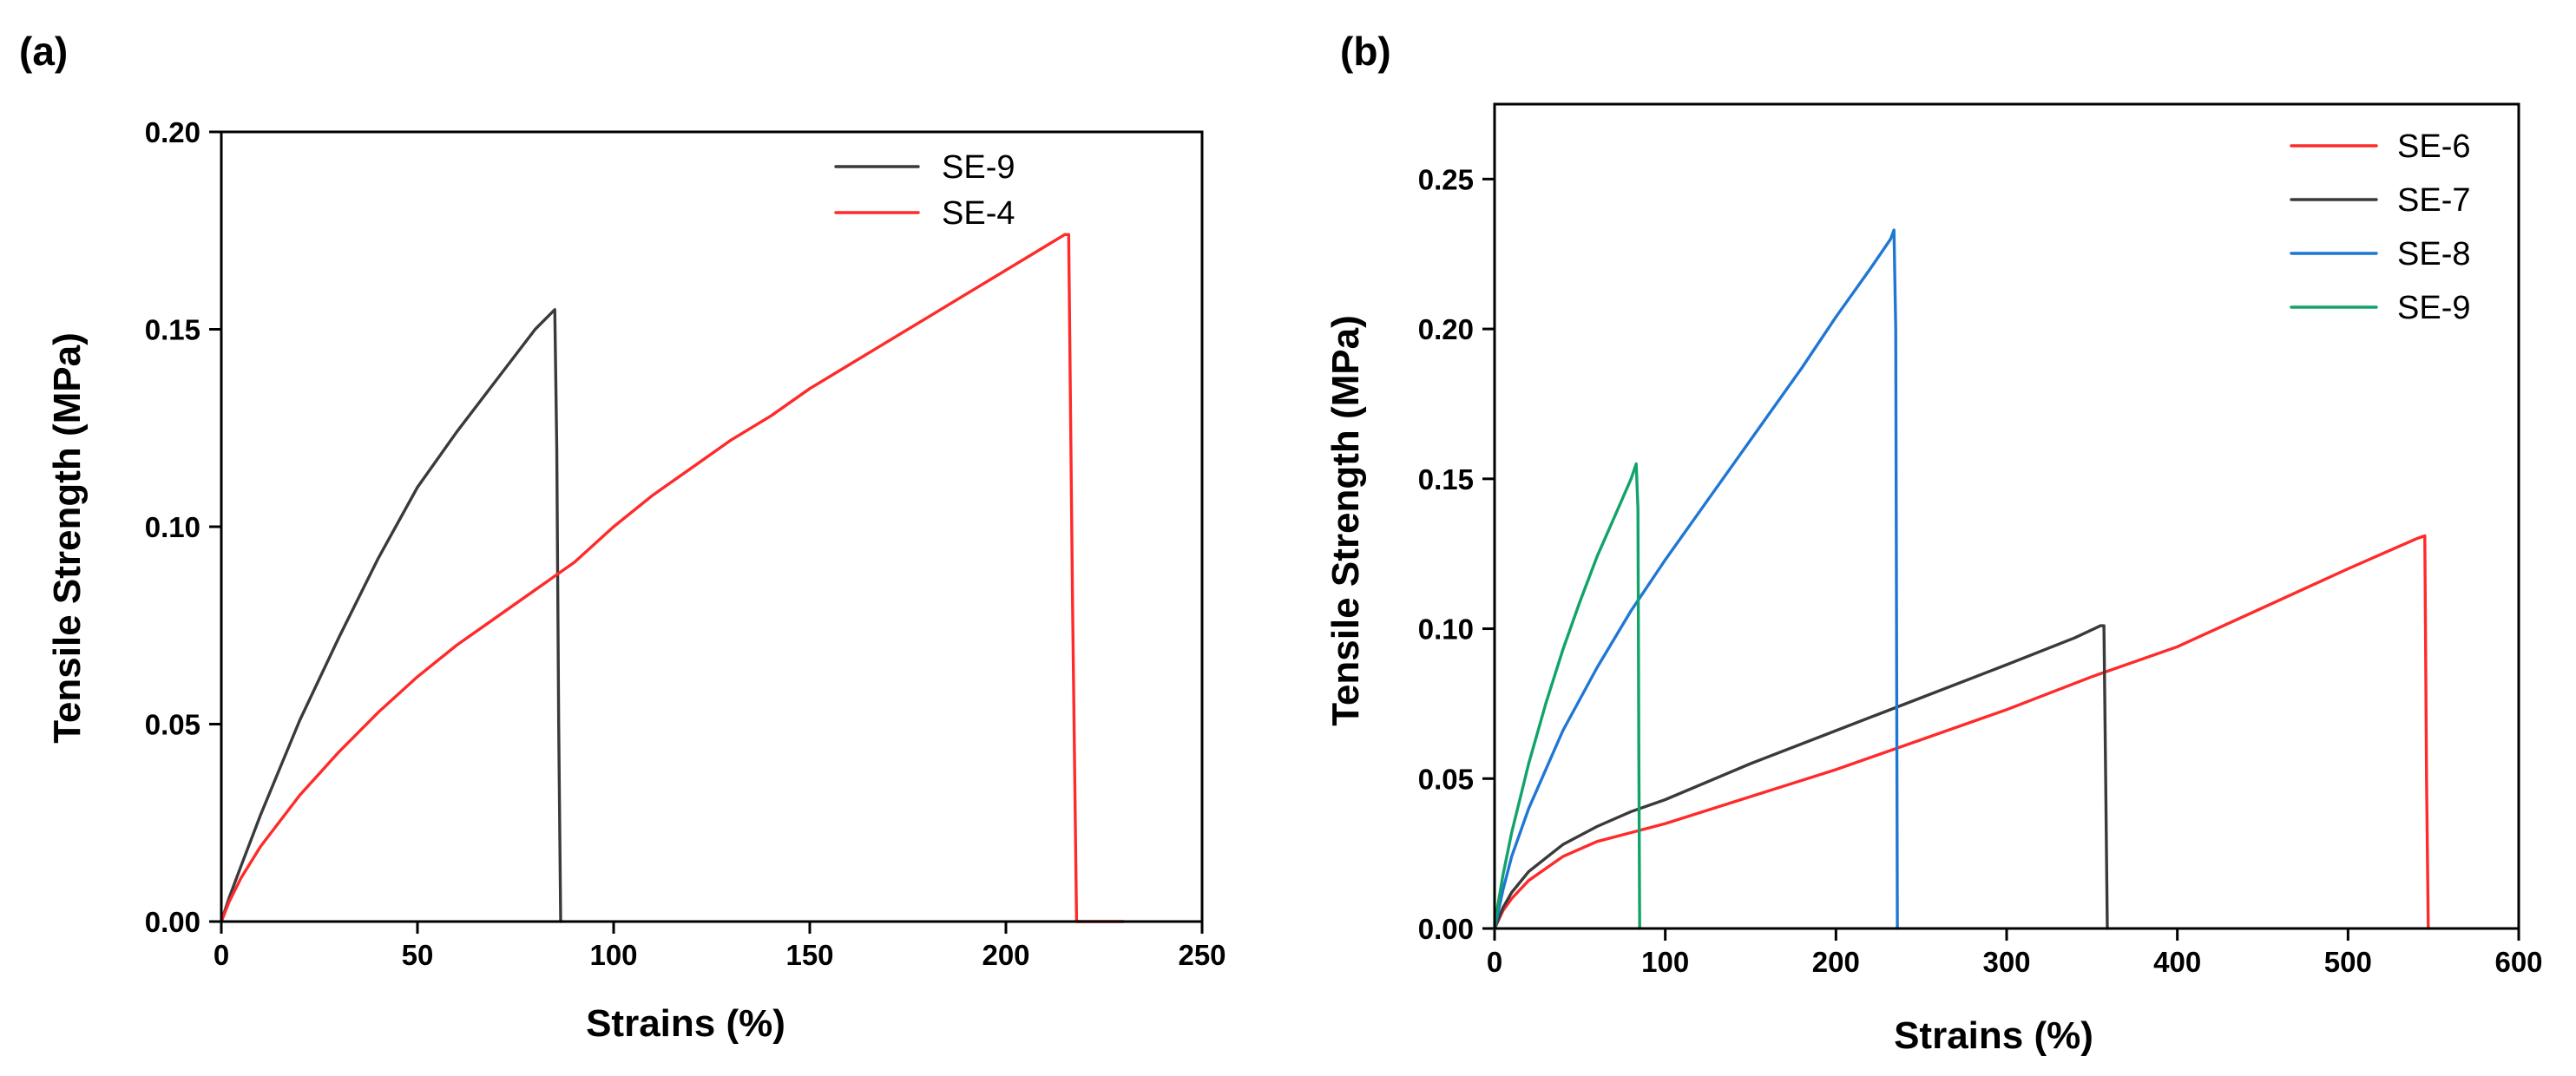 This screenshot has height=1076, width=2576. I want to click on panel-b-y-tick-label: 0.00, so click(1446, 929).